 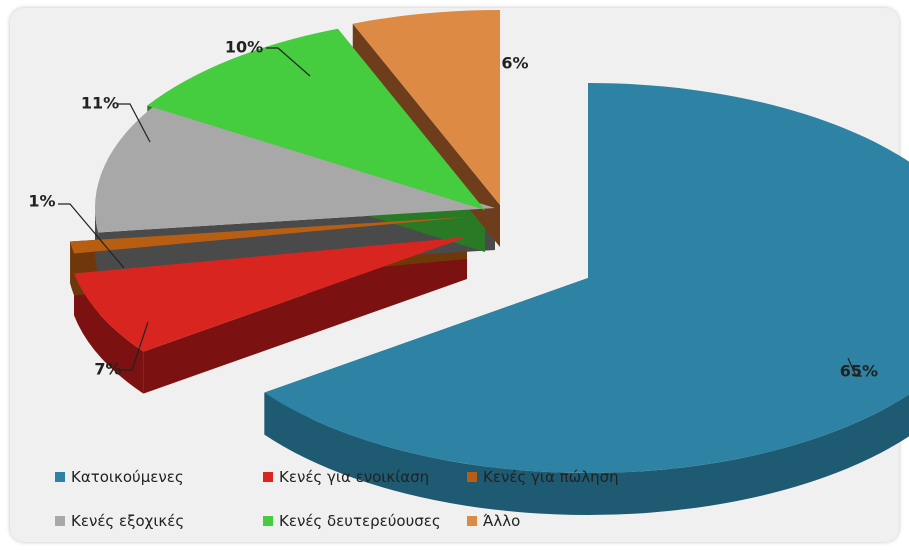 I want to click on legend-item: Κενές δευτερεύουσες, so click(x=352, y=521).